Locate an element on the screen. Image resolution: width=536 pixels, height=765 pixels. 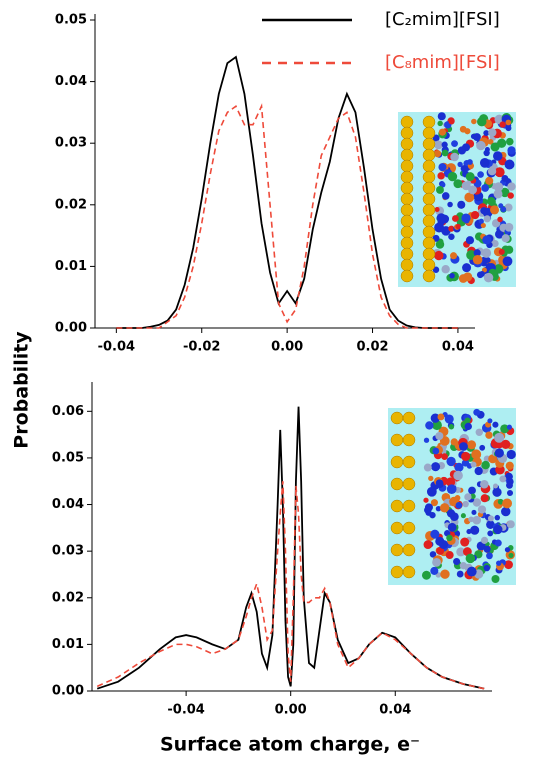
y-tick-label: 0.00 is located at coordinates (71, 328).